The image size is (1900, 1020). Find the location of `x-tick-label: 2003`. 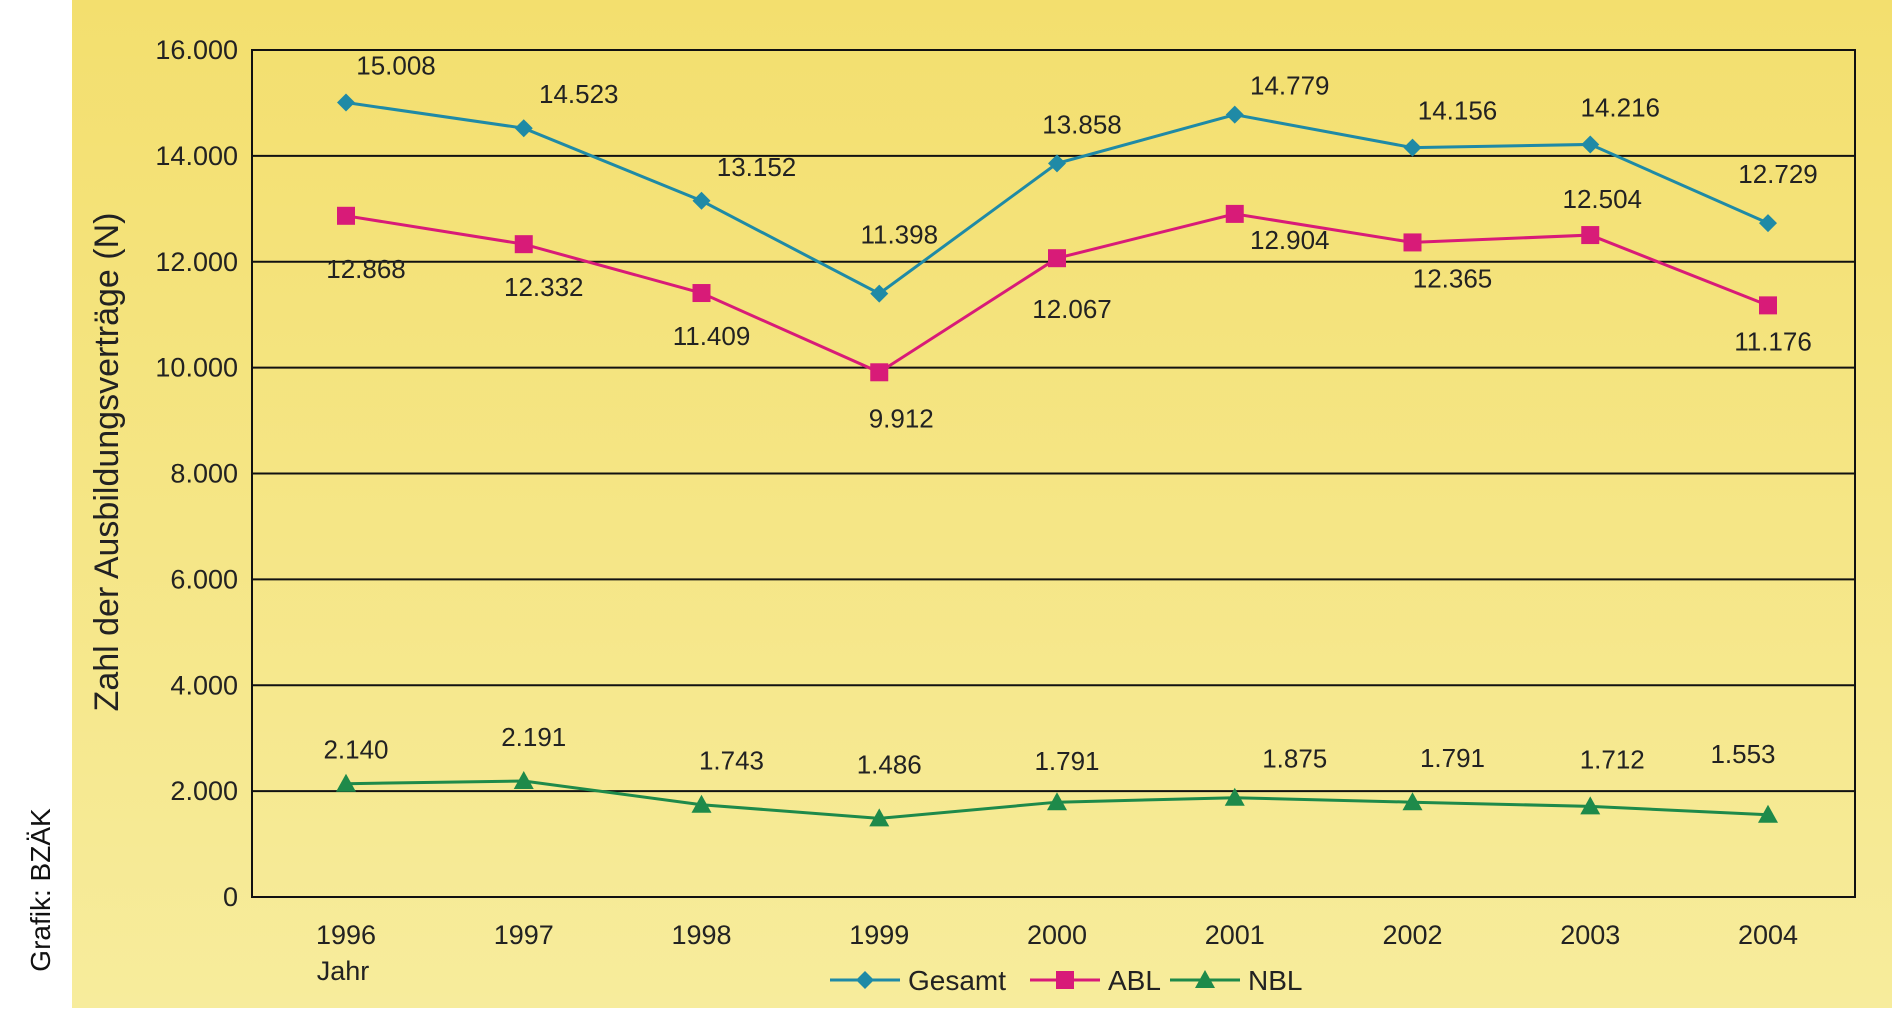

x-tick-label: 2003 is located at coordinates (1590, 935).